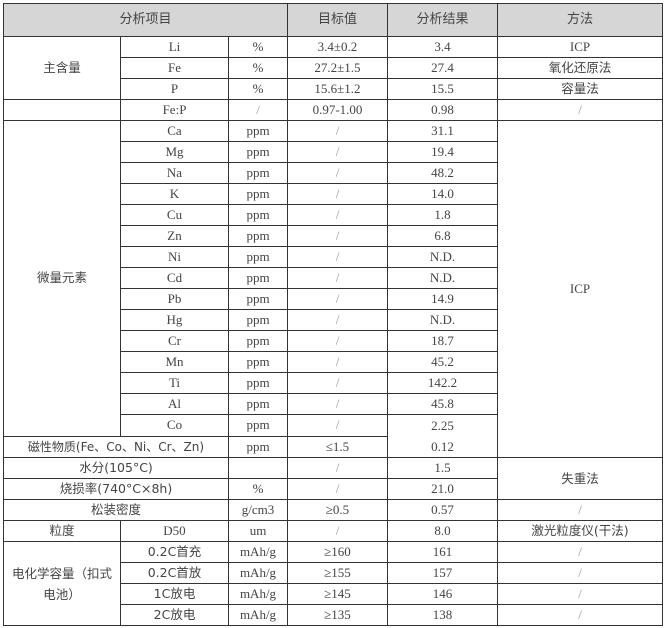  Describe the element at coordinates (442, 299) in the screenshot. I see `result: 14.9` at that location.